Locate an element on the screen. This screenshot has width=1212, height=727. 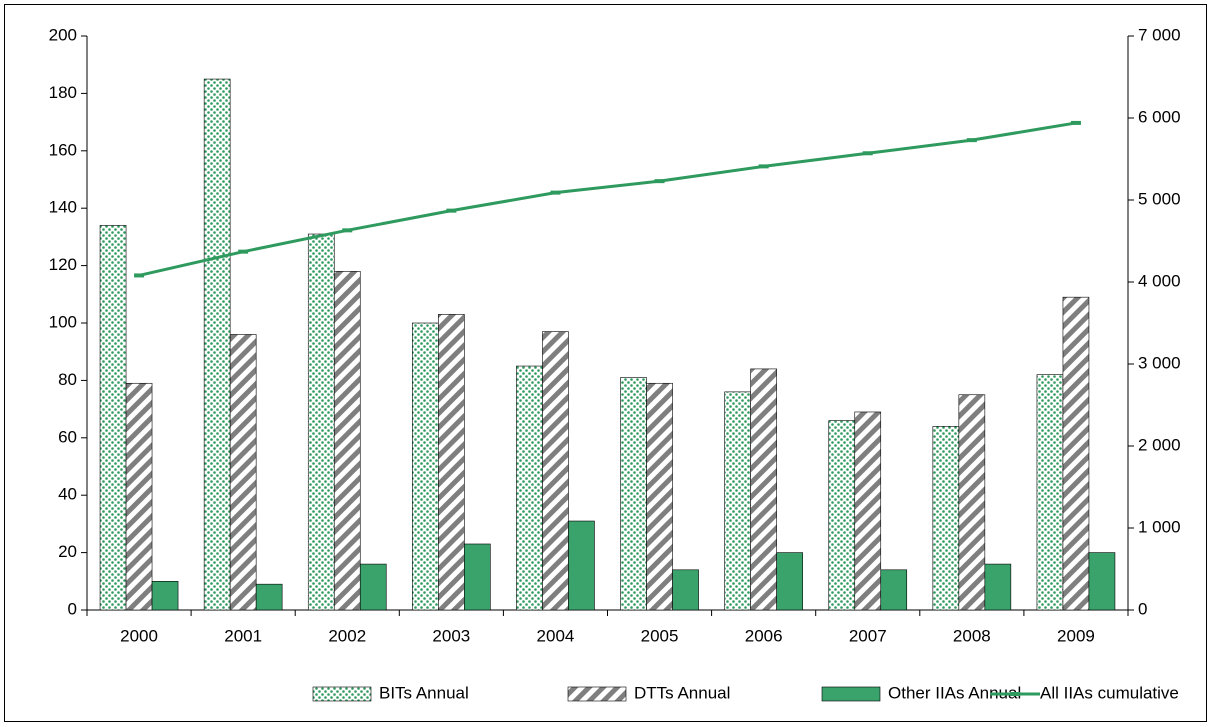
y2-tick-label: 4 000 is located at coordinates (1159, 280).